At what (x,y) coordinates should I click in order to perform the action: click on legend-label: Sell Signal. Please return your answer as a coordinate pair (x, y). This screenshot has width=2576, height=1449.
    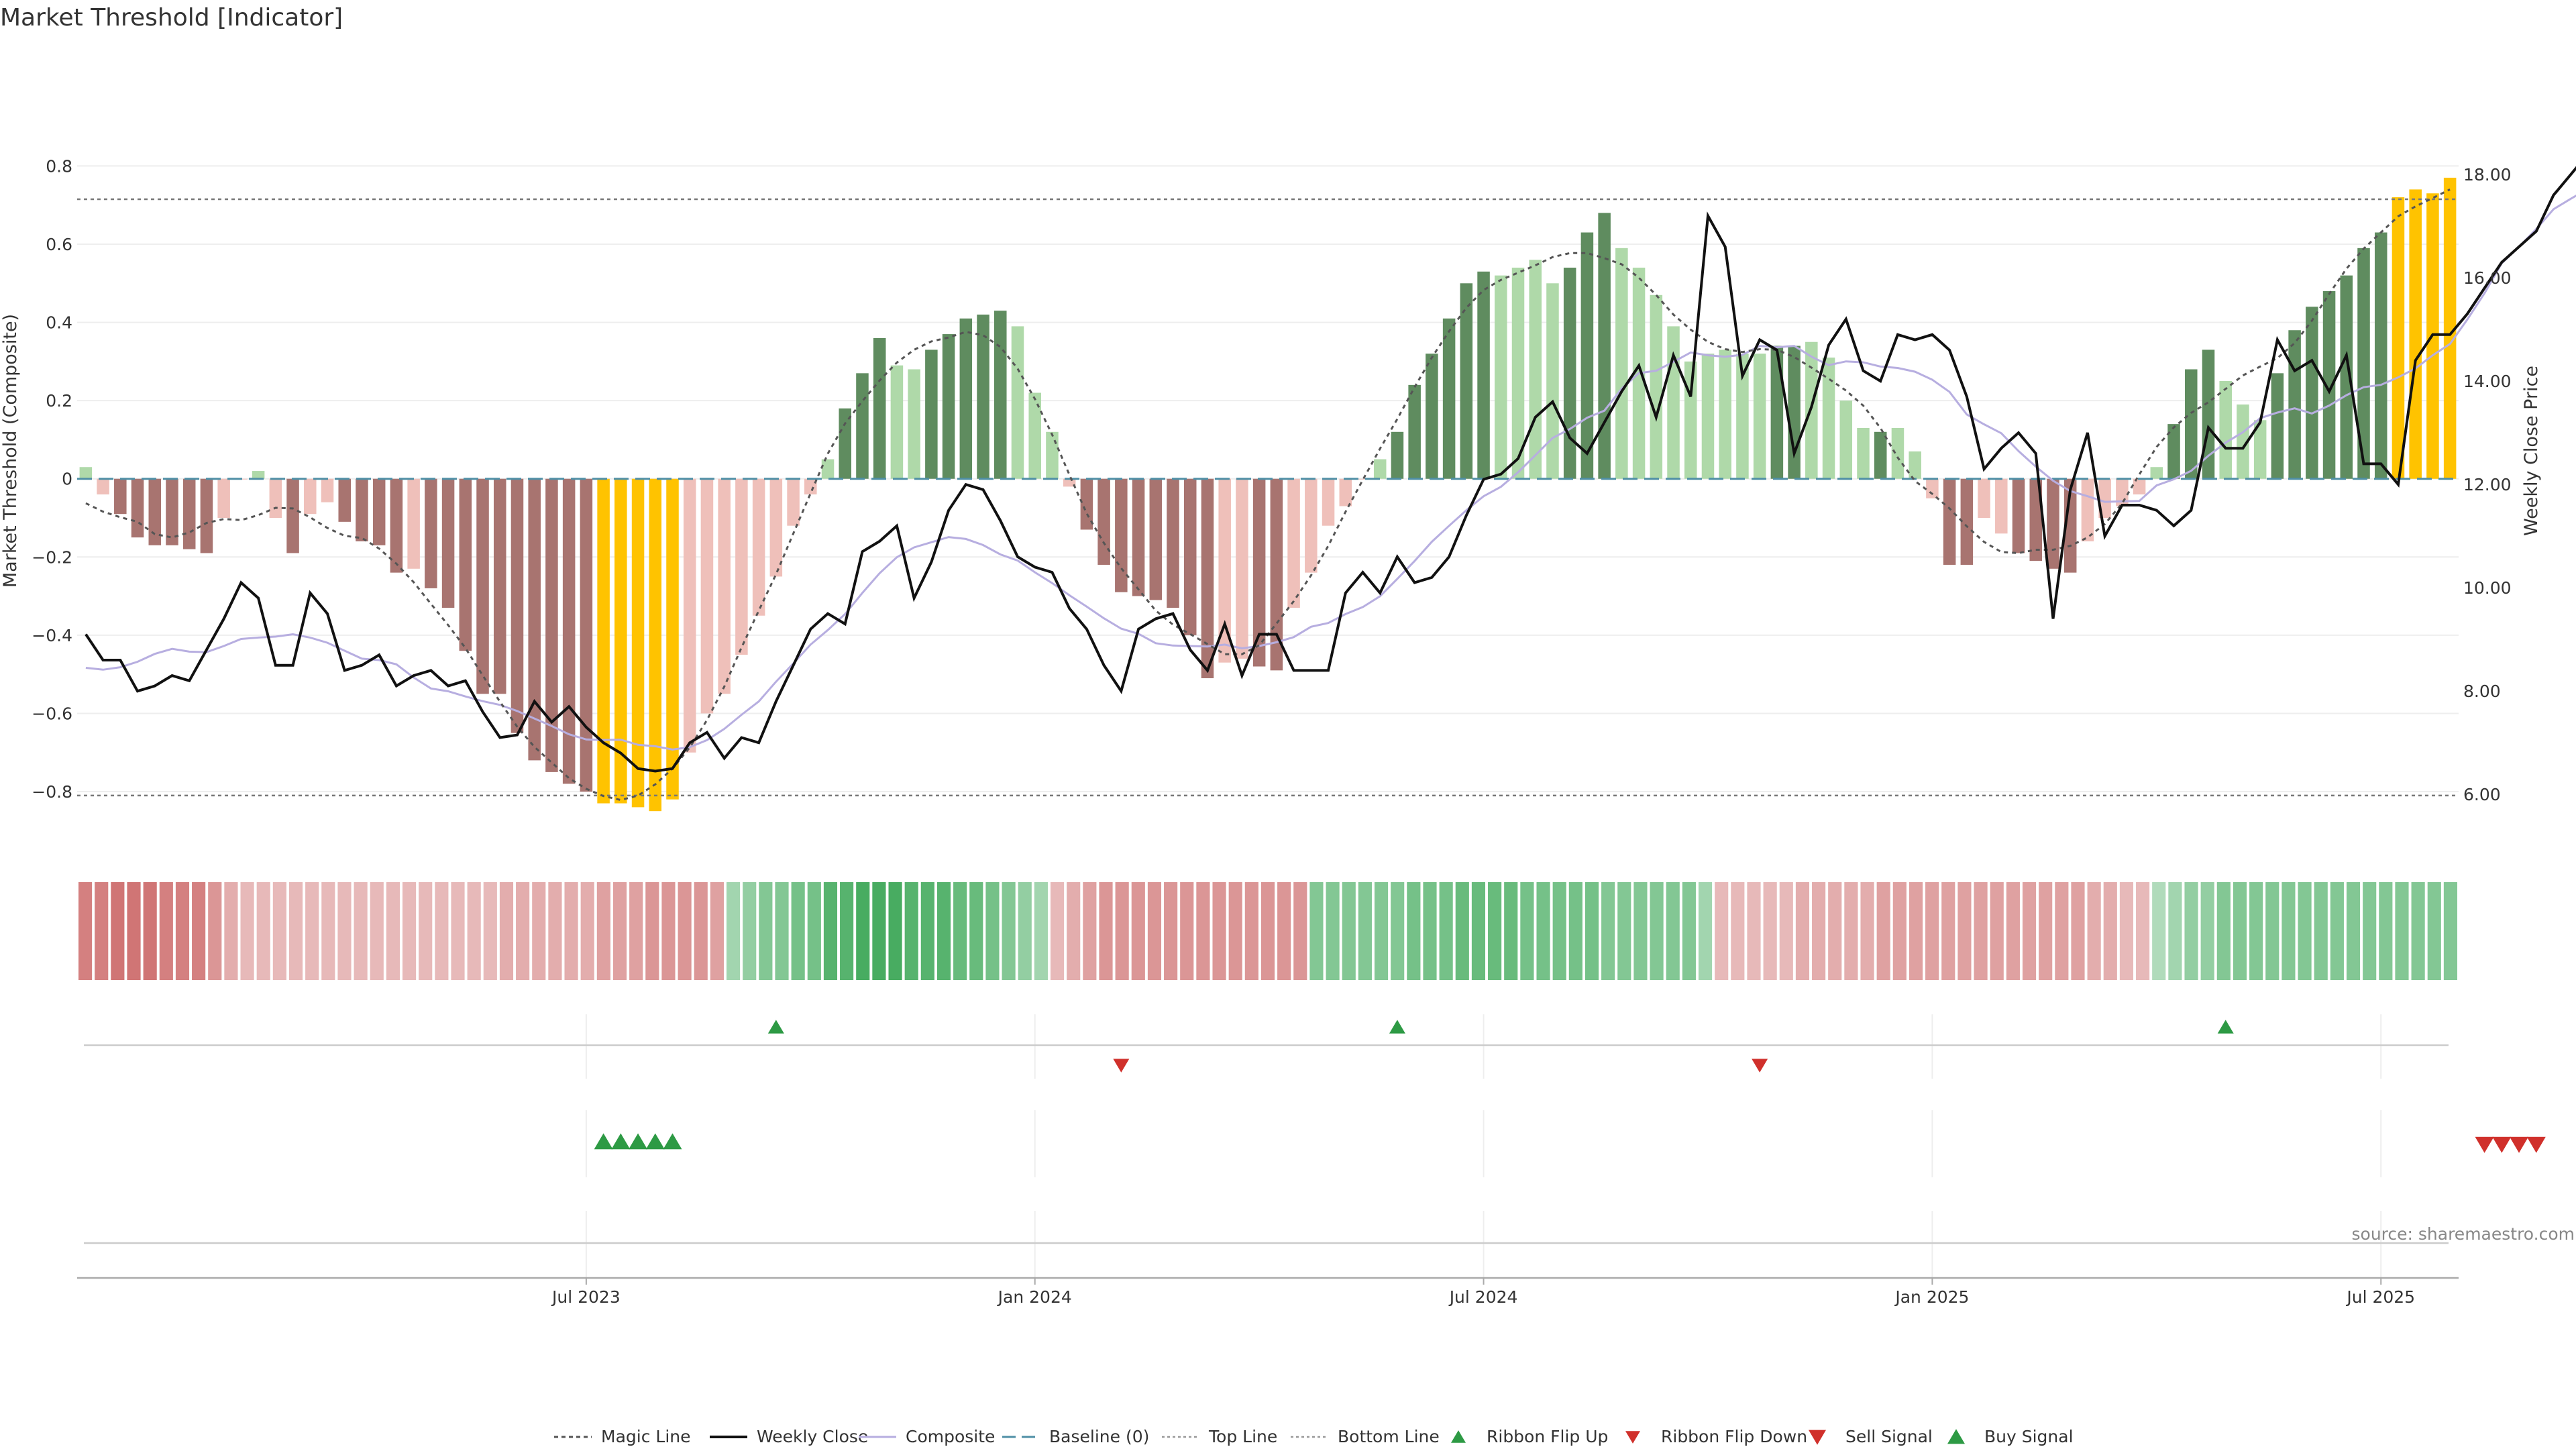
    Looking at the image, I should click on (1889, 1436).